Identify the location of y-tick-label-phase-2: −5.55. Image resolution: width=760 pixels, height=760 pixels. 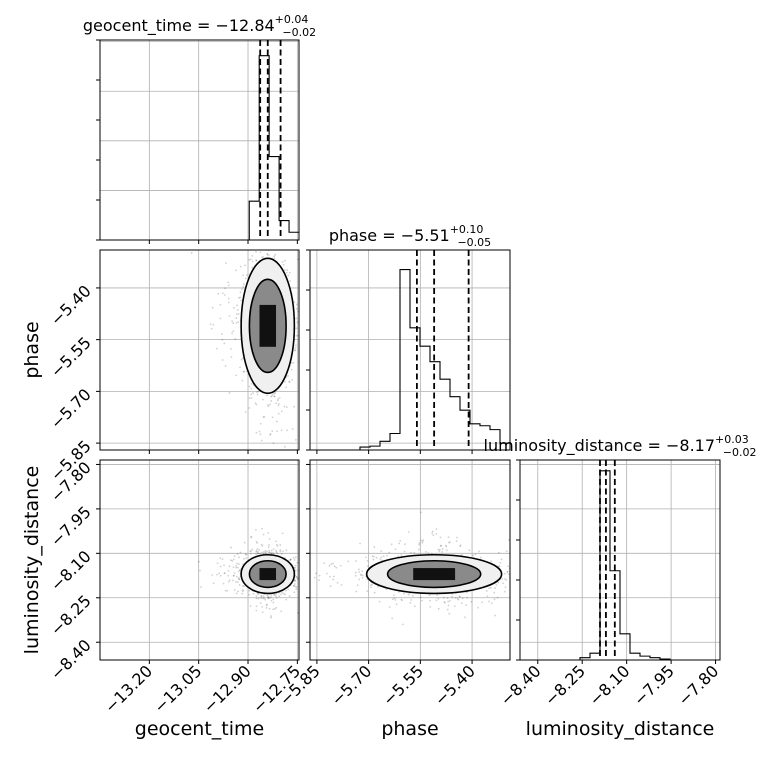
(71, 357).